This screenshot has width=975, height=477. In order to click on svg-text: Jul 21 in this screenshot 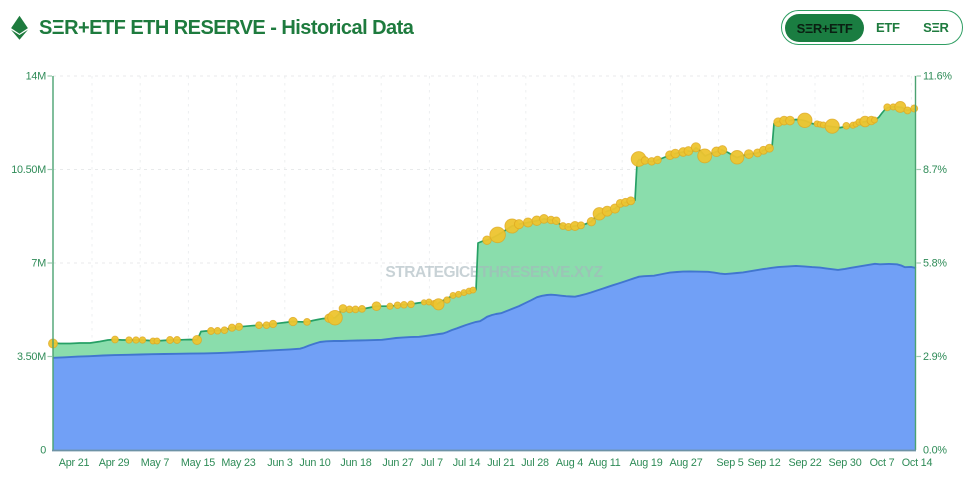, I will do `click(501, 463)`.